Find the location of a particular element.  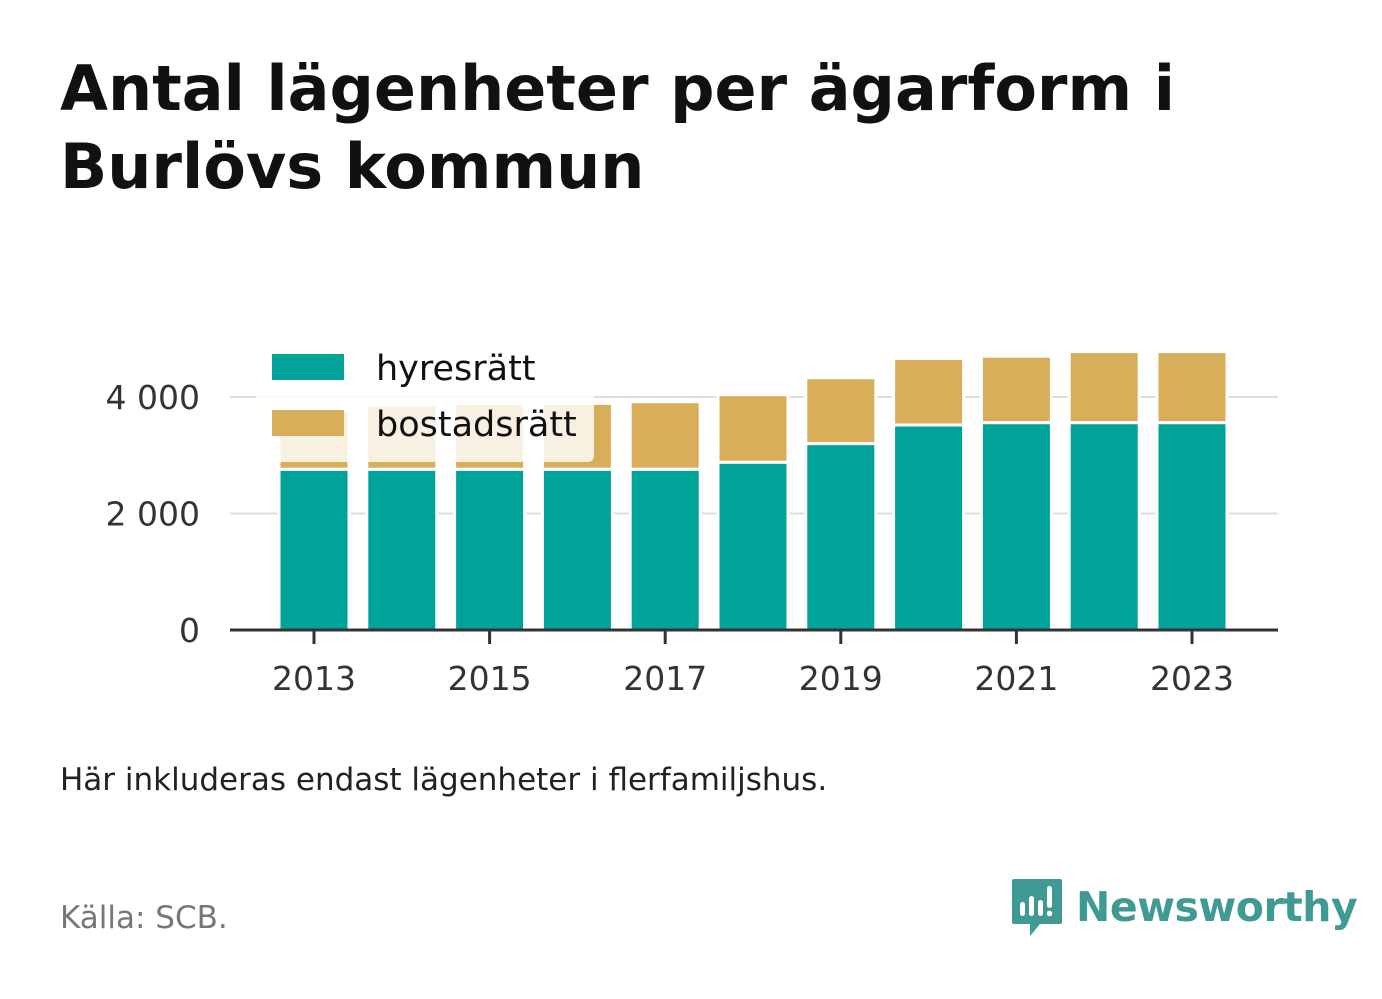

brand-name: Newsworthy is located at coordinates (1217, 907).